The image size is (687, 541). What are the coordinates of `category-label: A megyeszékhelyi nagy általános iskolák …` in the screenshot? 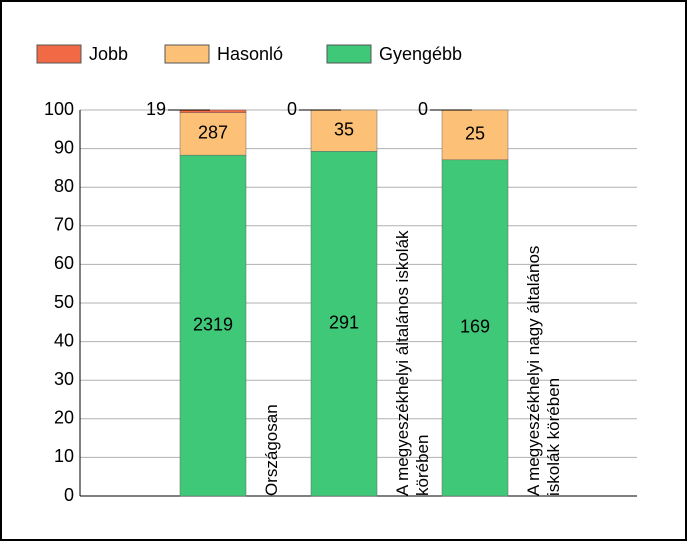 It's located at (543, 370).